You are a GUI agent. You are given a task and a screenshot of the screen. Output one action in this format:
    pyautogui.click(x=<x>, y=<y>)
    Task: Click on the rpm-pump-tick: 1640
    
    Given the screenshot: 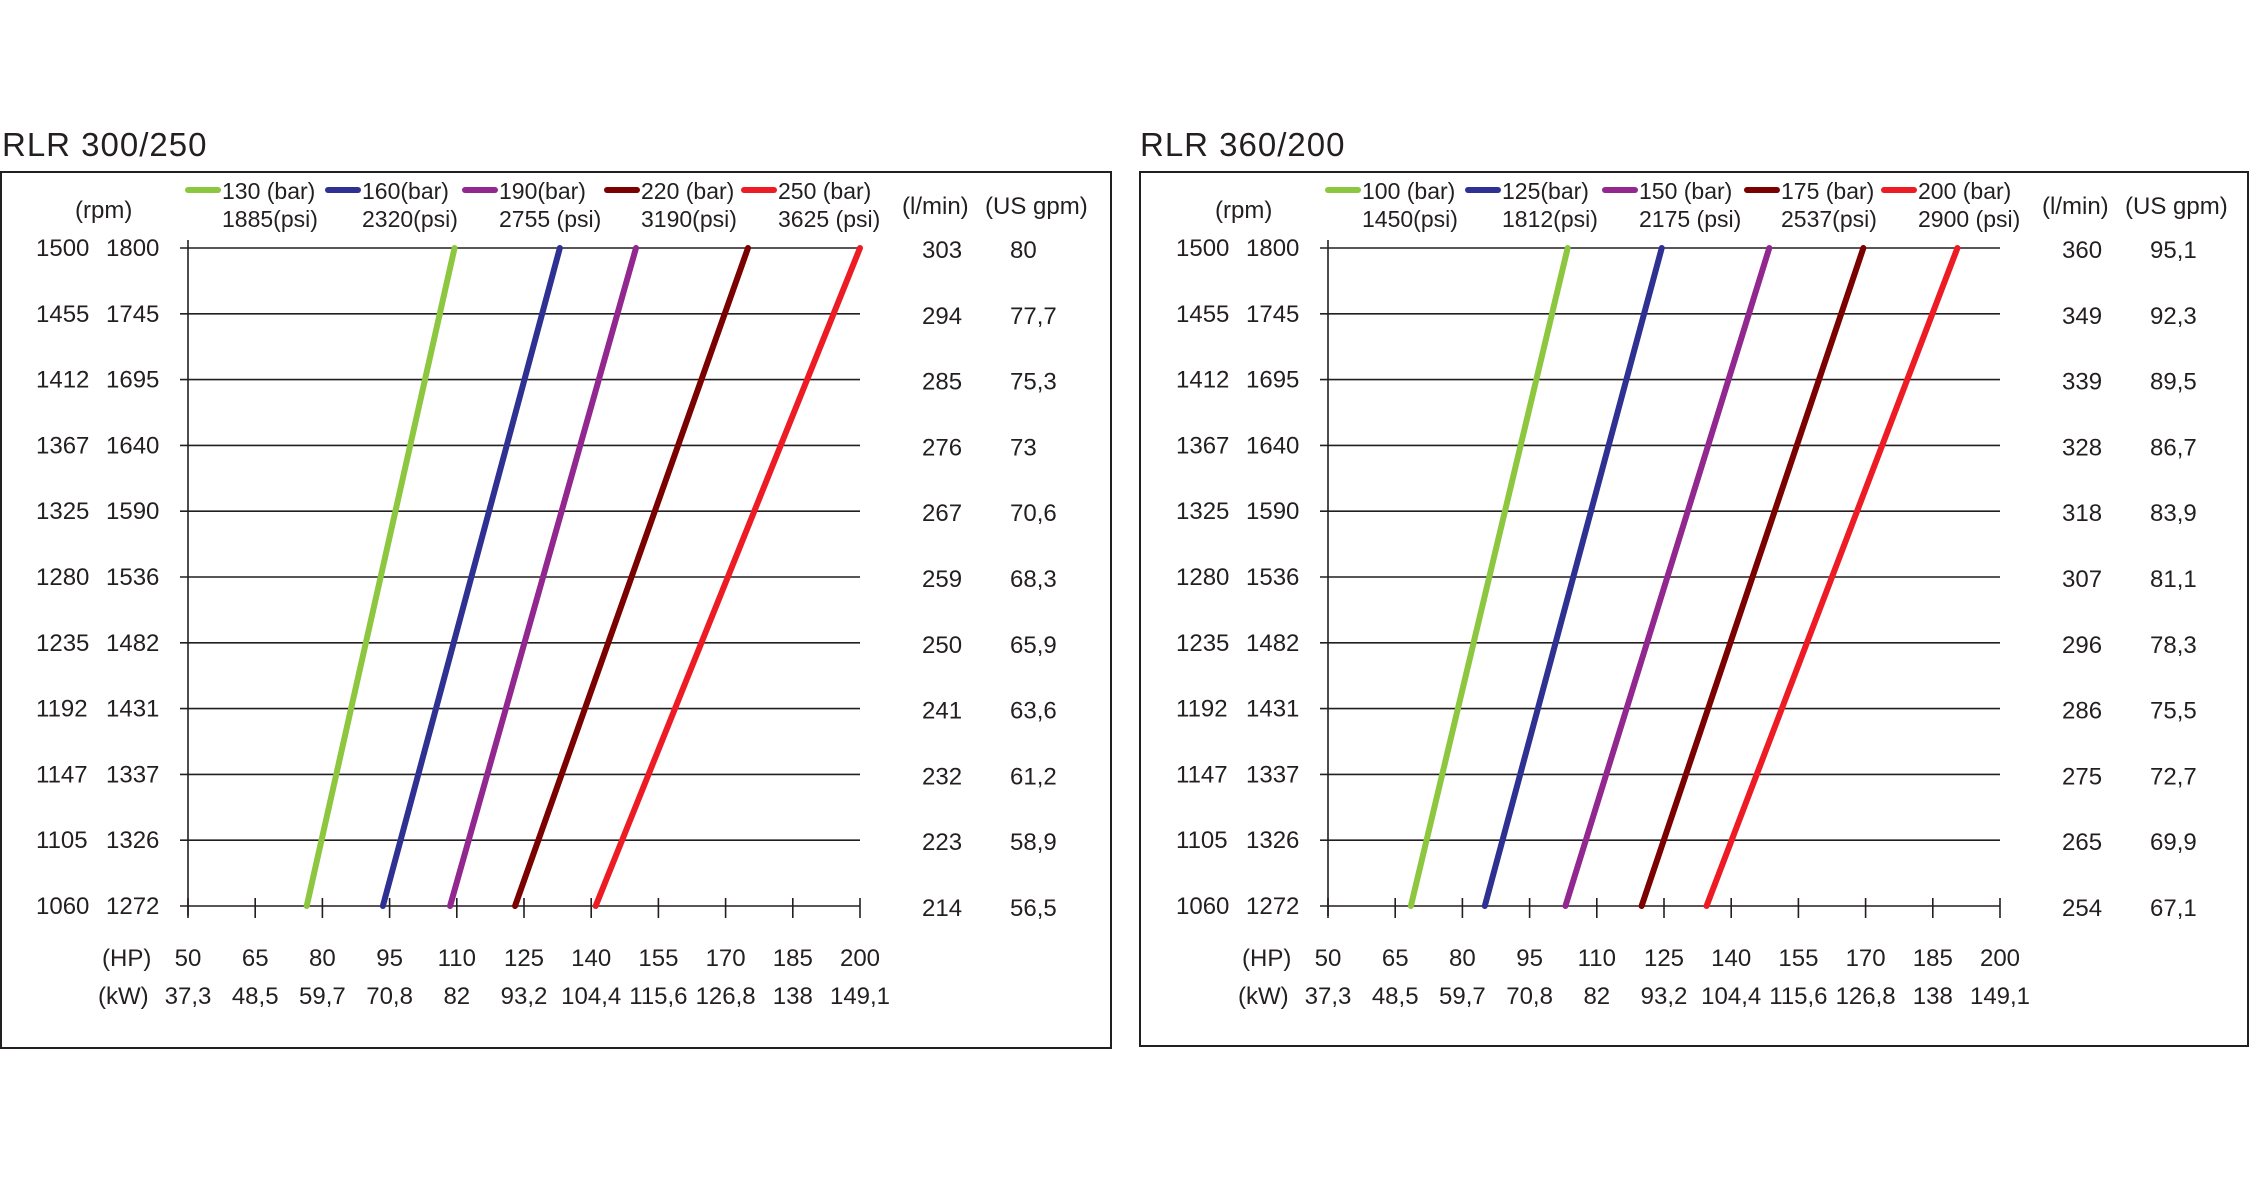 What is the action you would take?
    pyautogui.click(x=132, y=445)
    